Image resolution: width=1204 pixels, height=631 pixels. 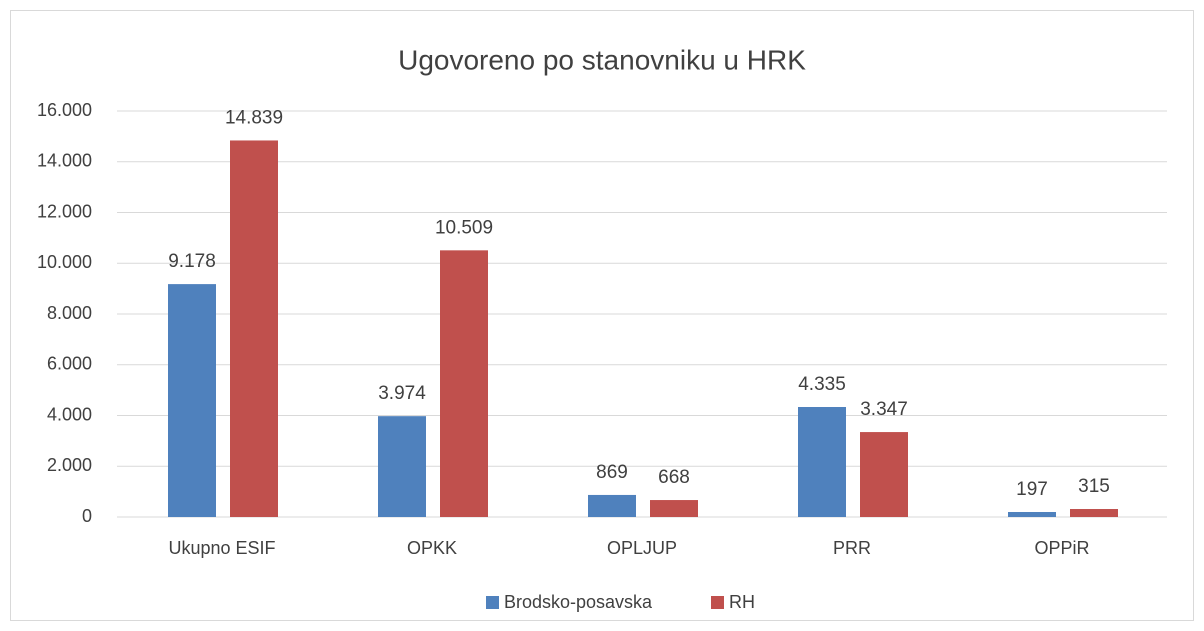 I want to click on data-label: 869, so click(x=612, y=472).